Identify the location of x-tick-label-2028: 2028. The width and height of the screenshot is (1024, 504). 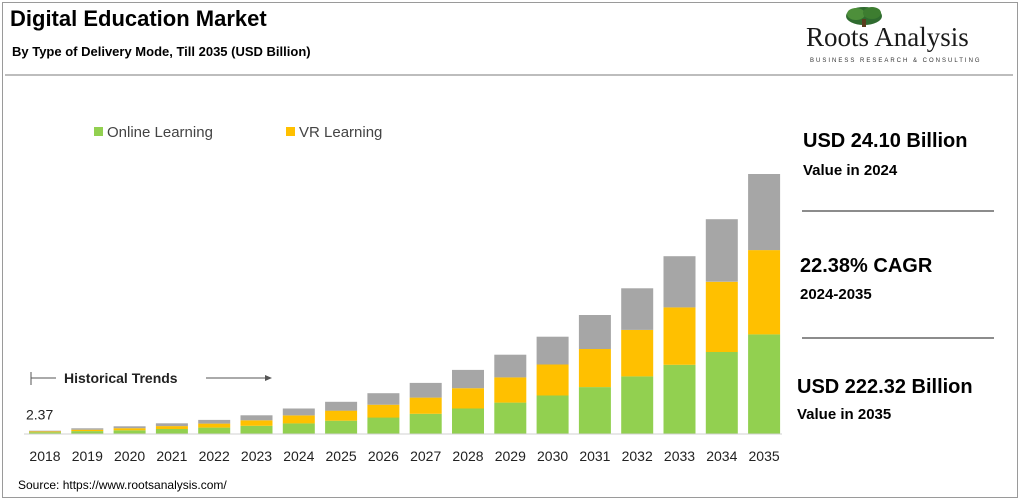
(467, 456).